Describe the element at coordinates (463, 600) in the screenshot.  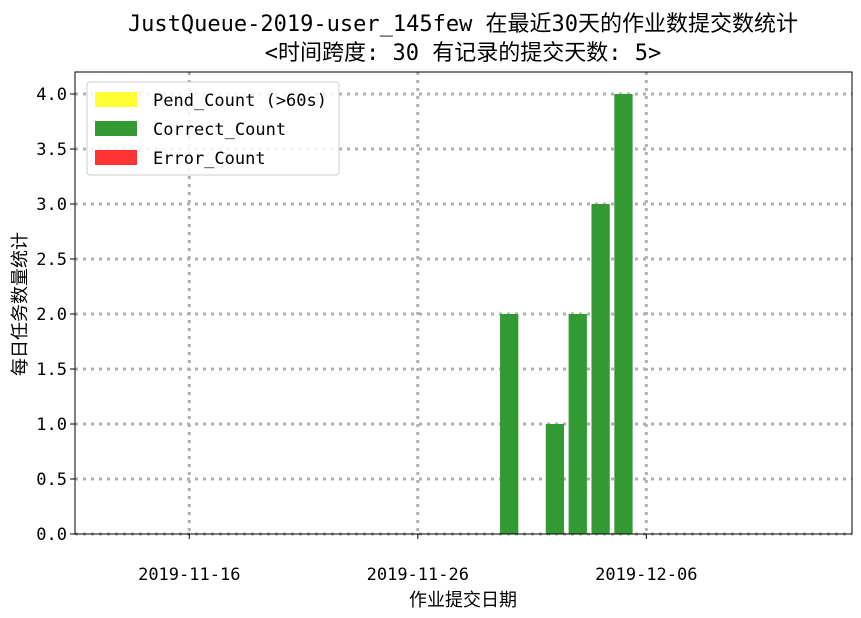
I see `x-axis-label: 作业提交日期` at that location.